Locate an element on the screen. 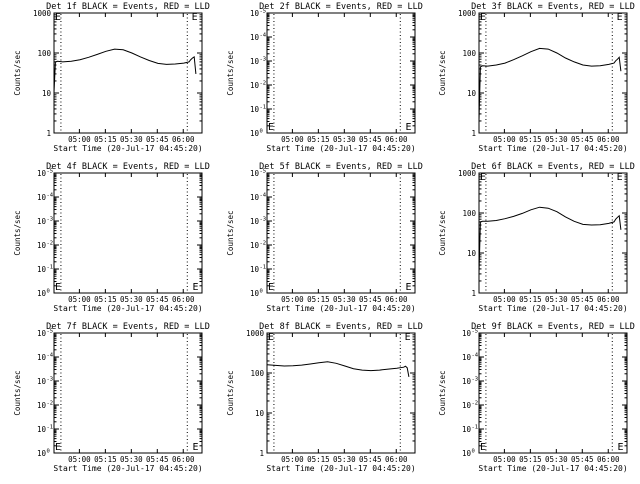 The height and width of the screenshot is (484, 640). panel-title: Det 2f BLACK = Events, RED = LLD is located at coordinates (341, 7).